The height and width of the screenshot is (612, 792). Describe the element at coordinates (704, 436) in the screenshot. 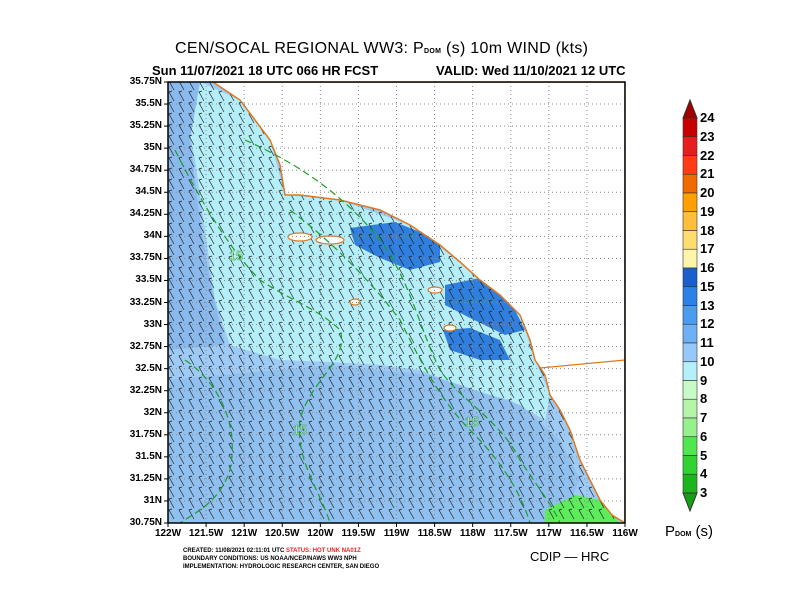

I see `colorbar-level: 6` at that location.